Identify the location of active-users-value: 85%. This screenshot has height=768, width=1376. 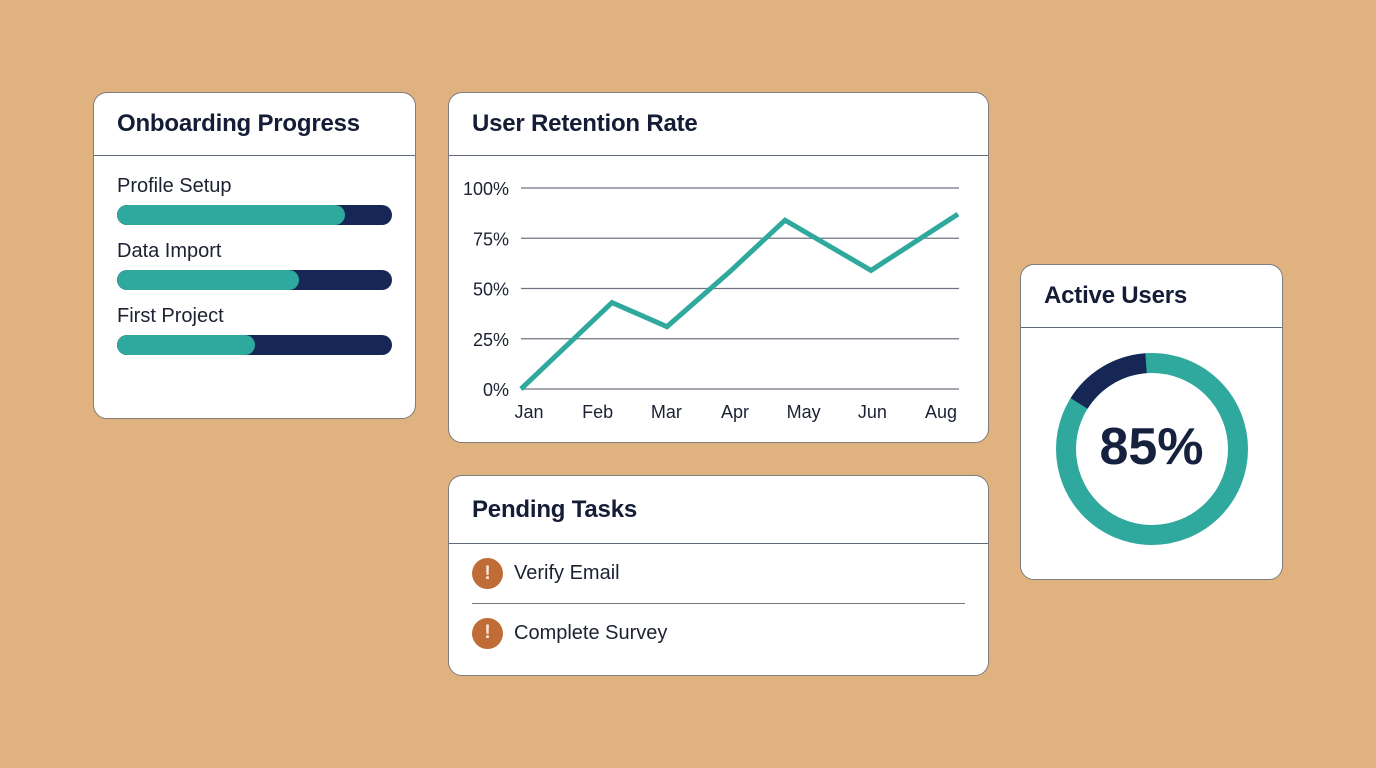
(1151, 447).